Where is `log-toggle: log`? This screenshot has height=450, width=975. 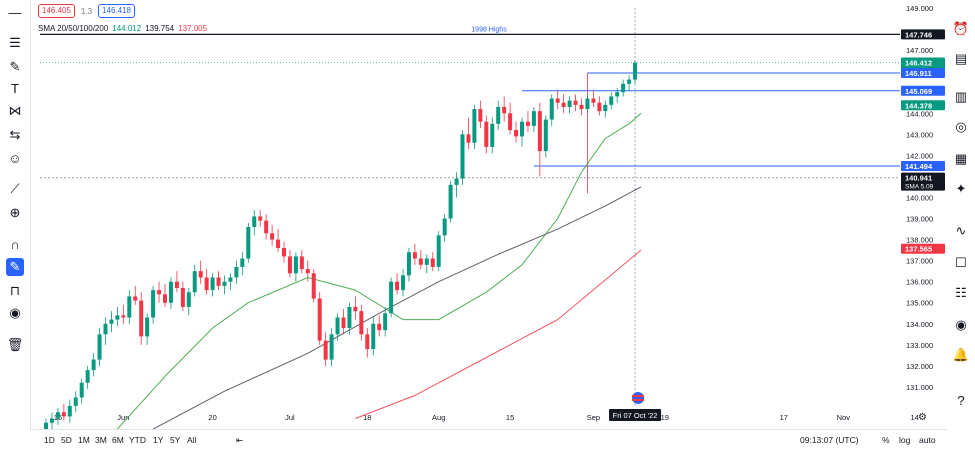 log-toggle: log is located at coordinates (905, 440).